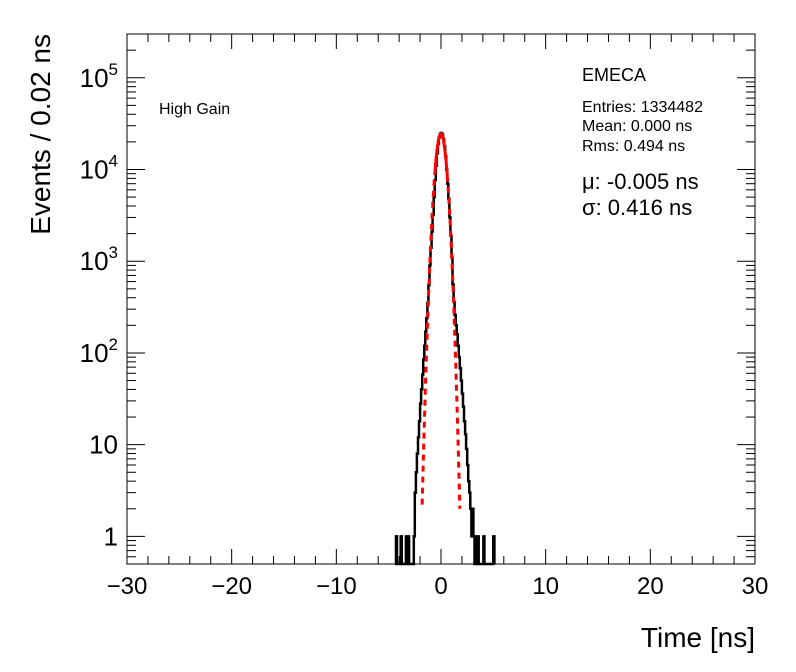 Image resolution: width=796 pixels, height=672 pixels. I want to click on x-tick-label: 10, so click(545, 586).